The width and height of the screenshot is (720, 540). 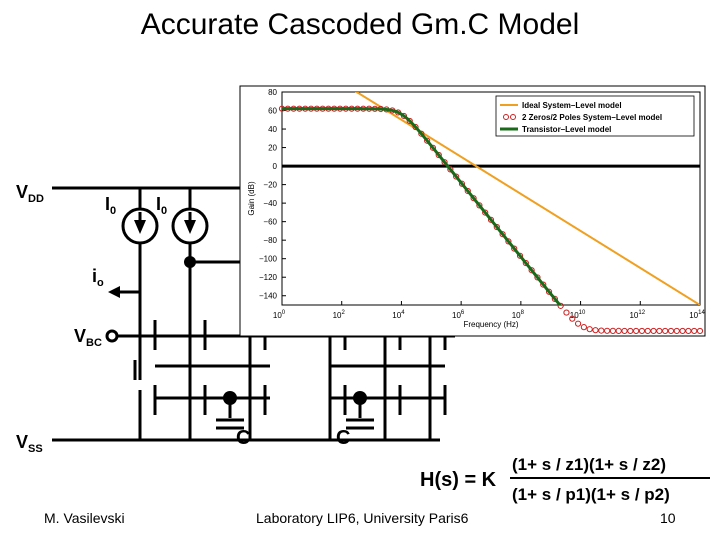 What do you see at coordinates (490, 324) in the screenshot?
I see `x-axis-label: Frequency (Hz)` at bounding box center [490, 324].